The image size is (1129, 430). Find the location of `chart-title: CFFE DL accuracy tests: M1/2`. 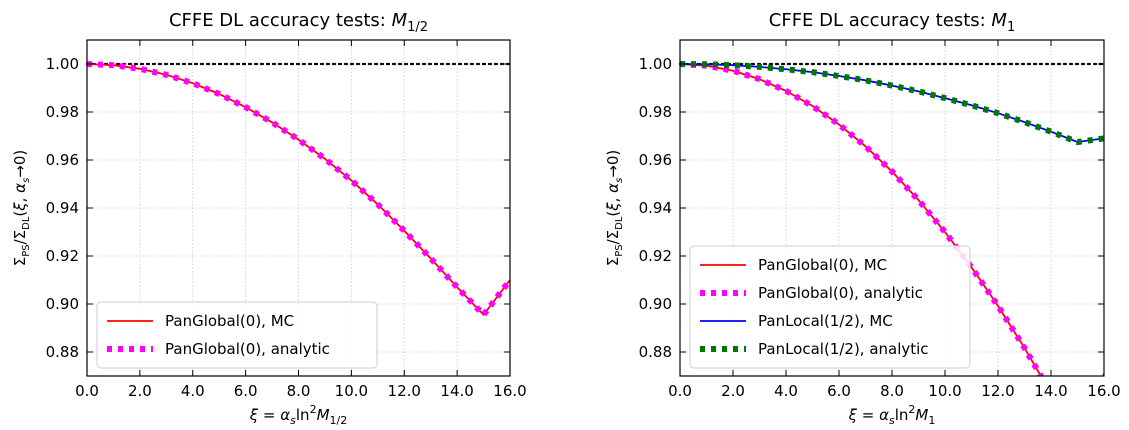

chart-title: CFFE DL accuracy tests: M1/2 is located at coordinates (298, 22).